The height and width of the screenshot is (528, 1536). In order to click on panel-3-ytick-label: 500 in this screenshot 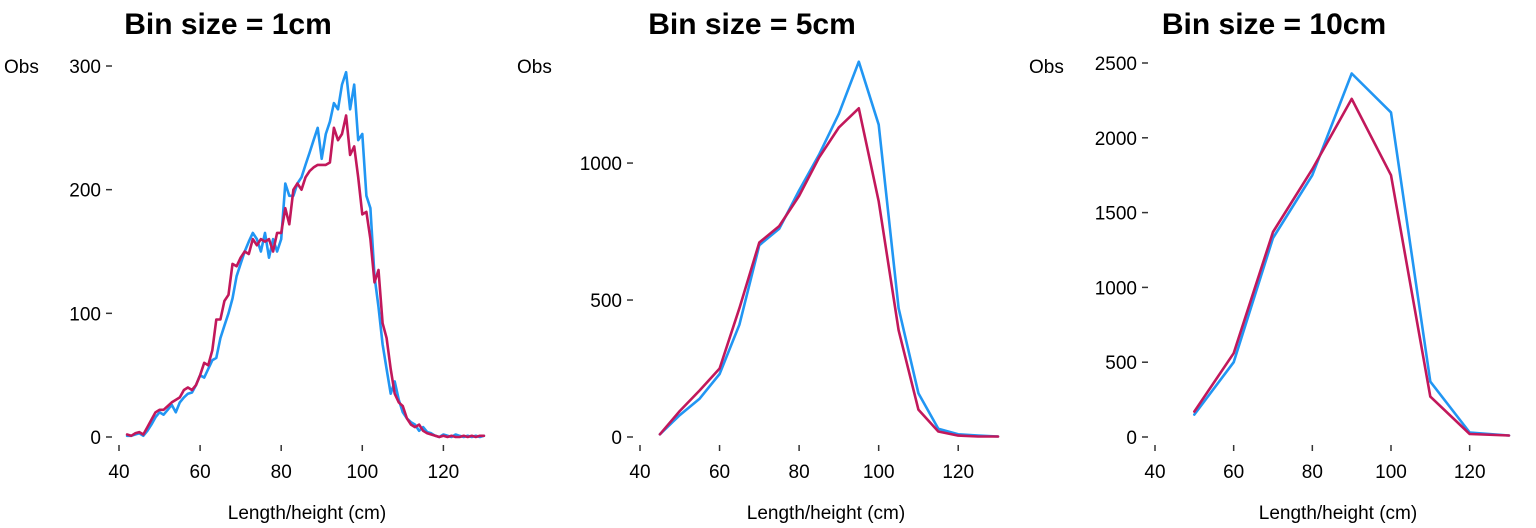, I will do `click(1121, 363)`.